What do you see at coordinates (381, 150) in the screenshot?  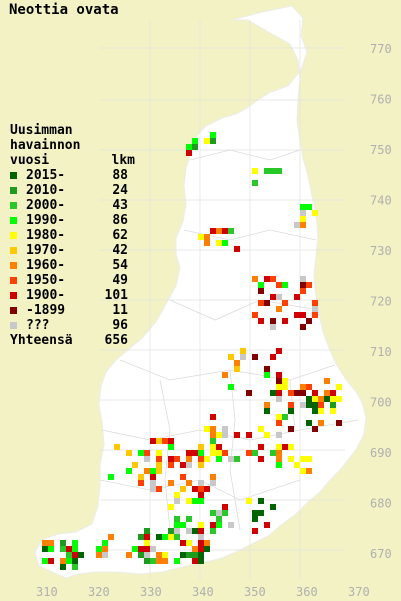 I see `y-axis-label: 750` at bounding box center [381, 150].